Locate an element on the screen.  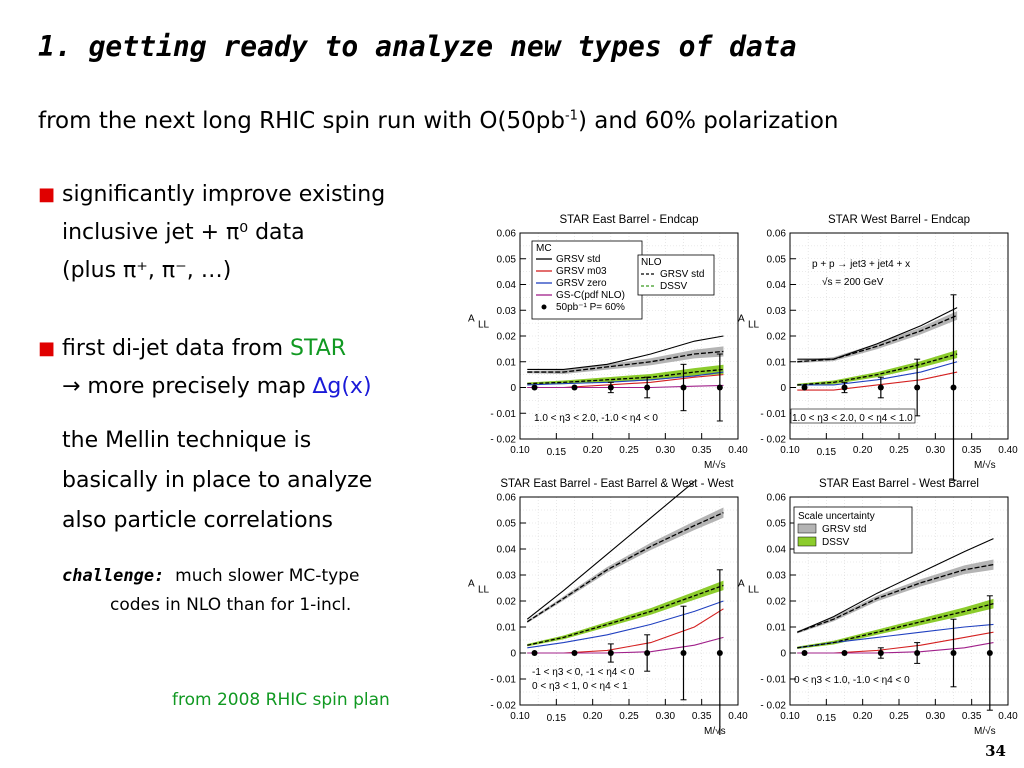
y-tick-label: 0.05 is located at coordinates (777, 524).